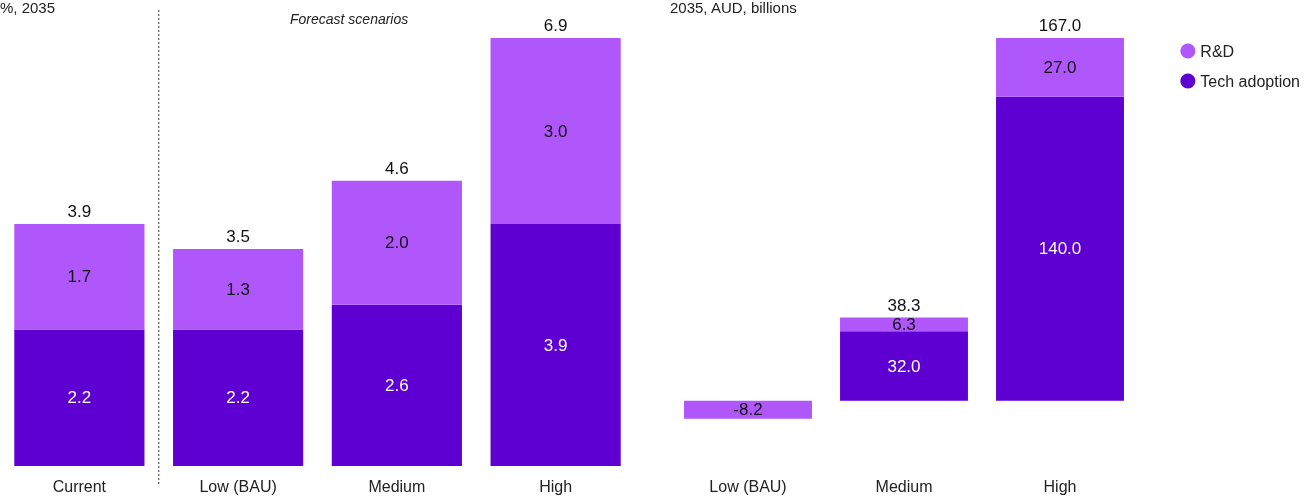  I want to click on data-label: 32.0, so click(904, 366).